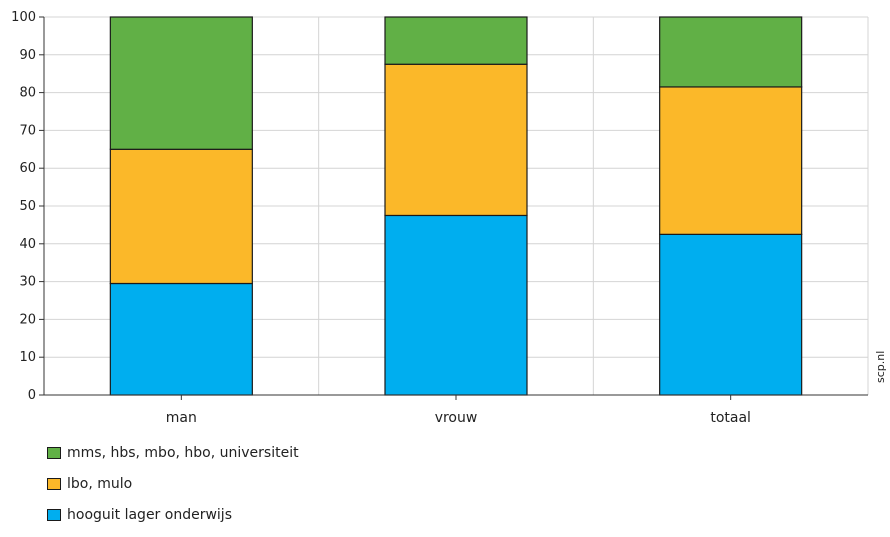 The height and width of the screenshot is (537, 890). Describe the element at coordinates (27, 168) in the screenshot. I see `y-tick-label: 60` at that location.